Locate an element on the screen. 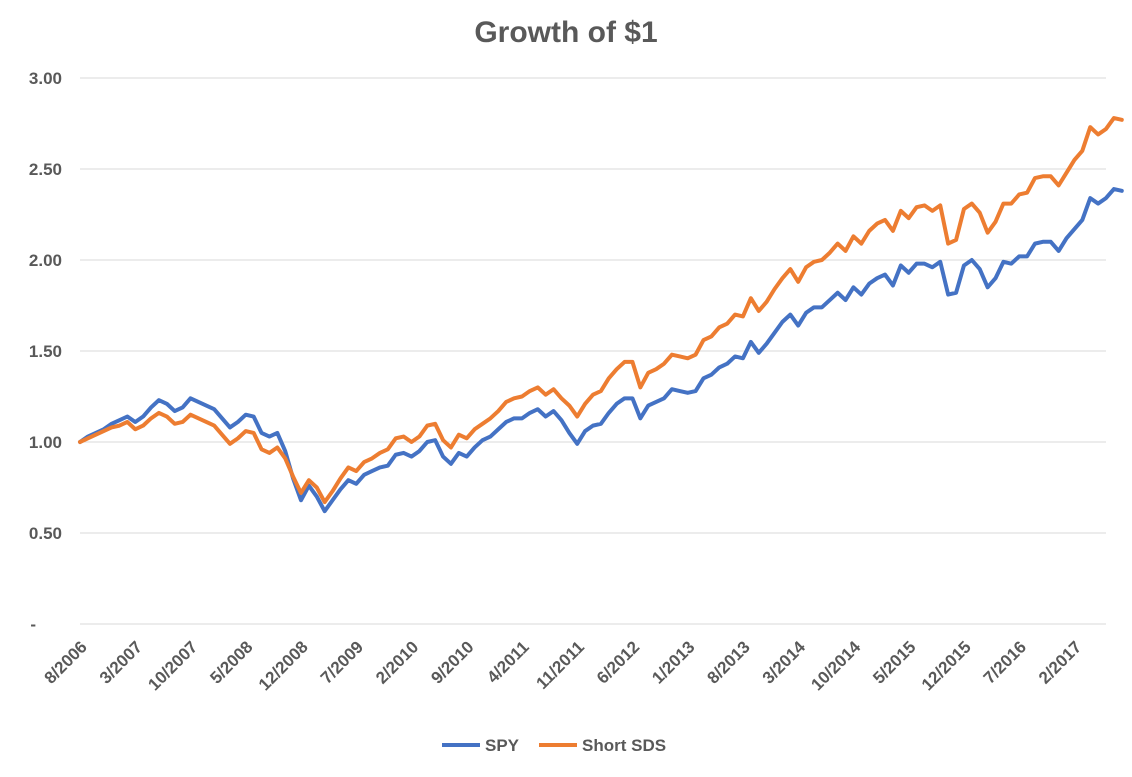  x-tick-label: 7/2016 is located at coordinates (1005, 662).